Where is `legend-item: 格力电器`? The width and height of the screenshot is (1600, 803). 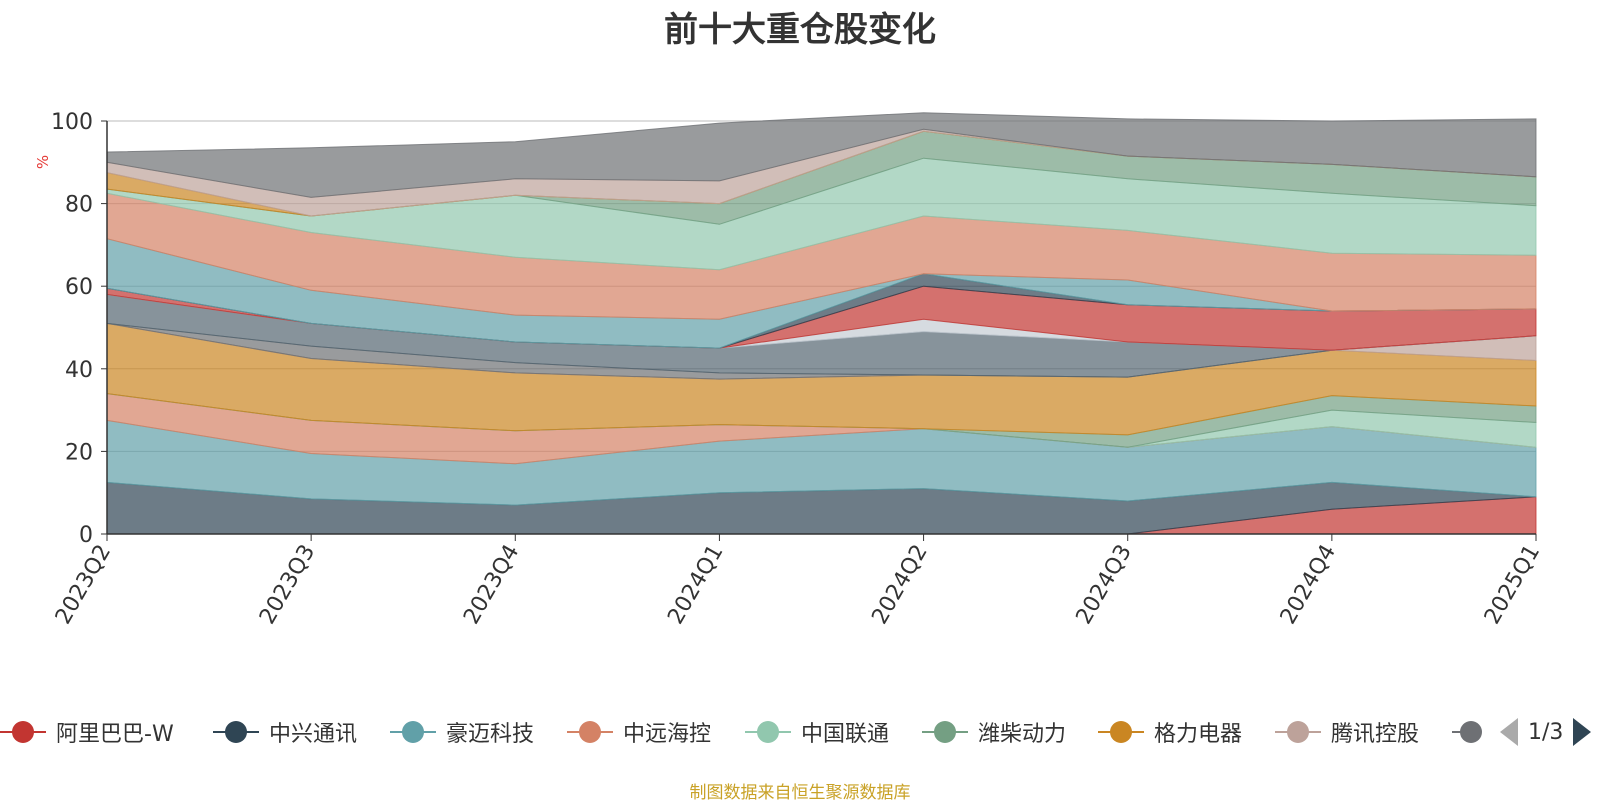 legend-item: 格力电器 is located at coordinates (1170, 732).